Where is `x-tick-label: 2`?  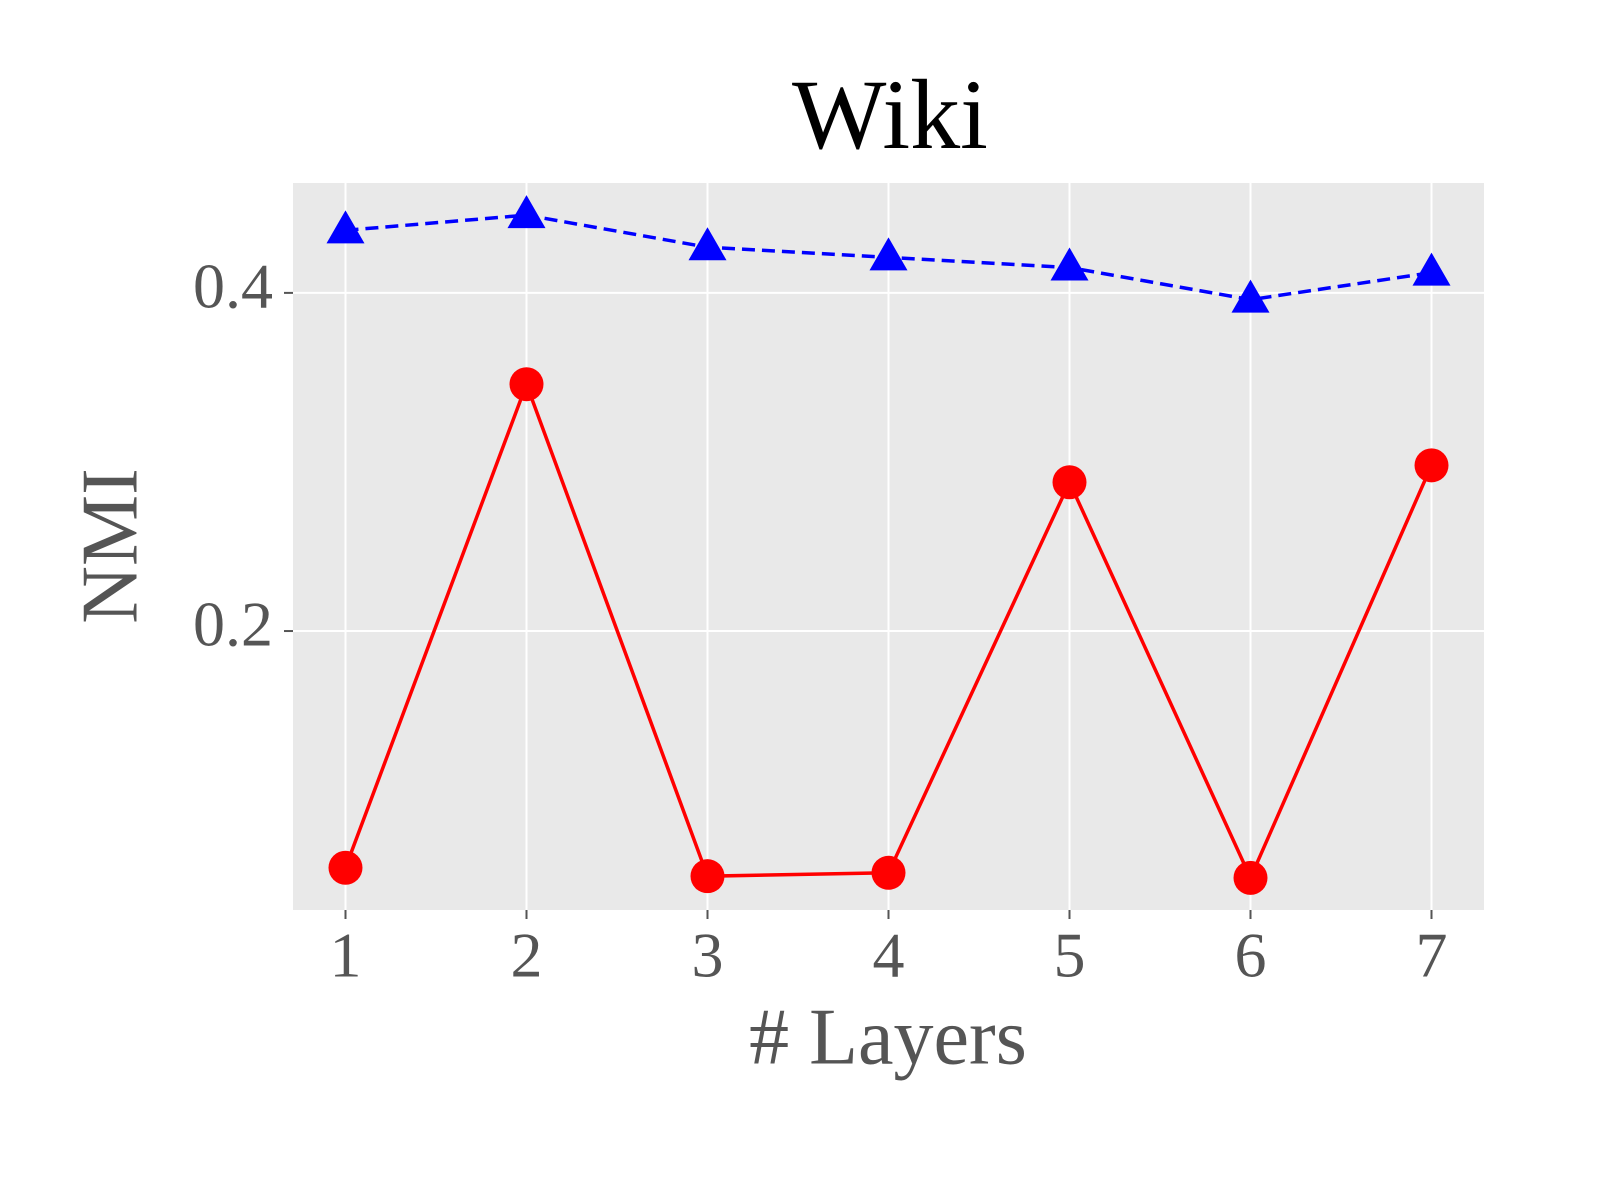 x-tick-label: 2 is located at coordinates (526, 955).